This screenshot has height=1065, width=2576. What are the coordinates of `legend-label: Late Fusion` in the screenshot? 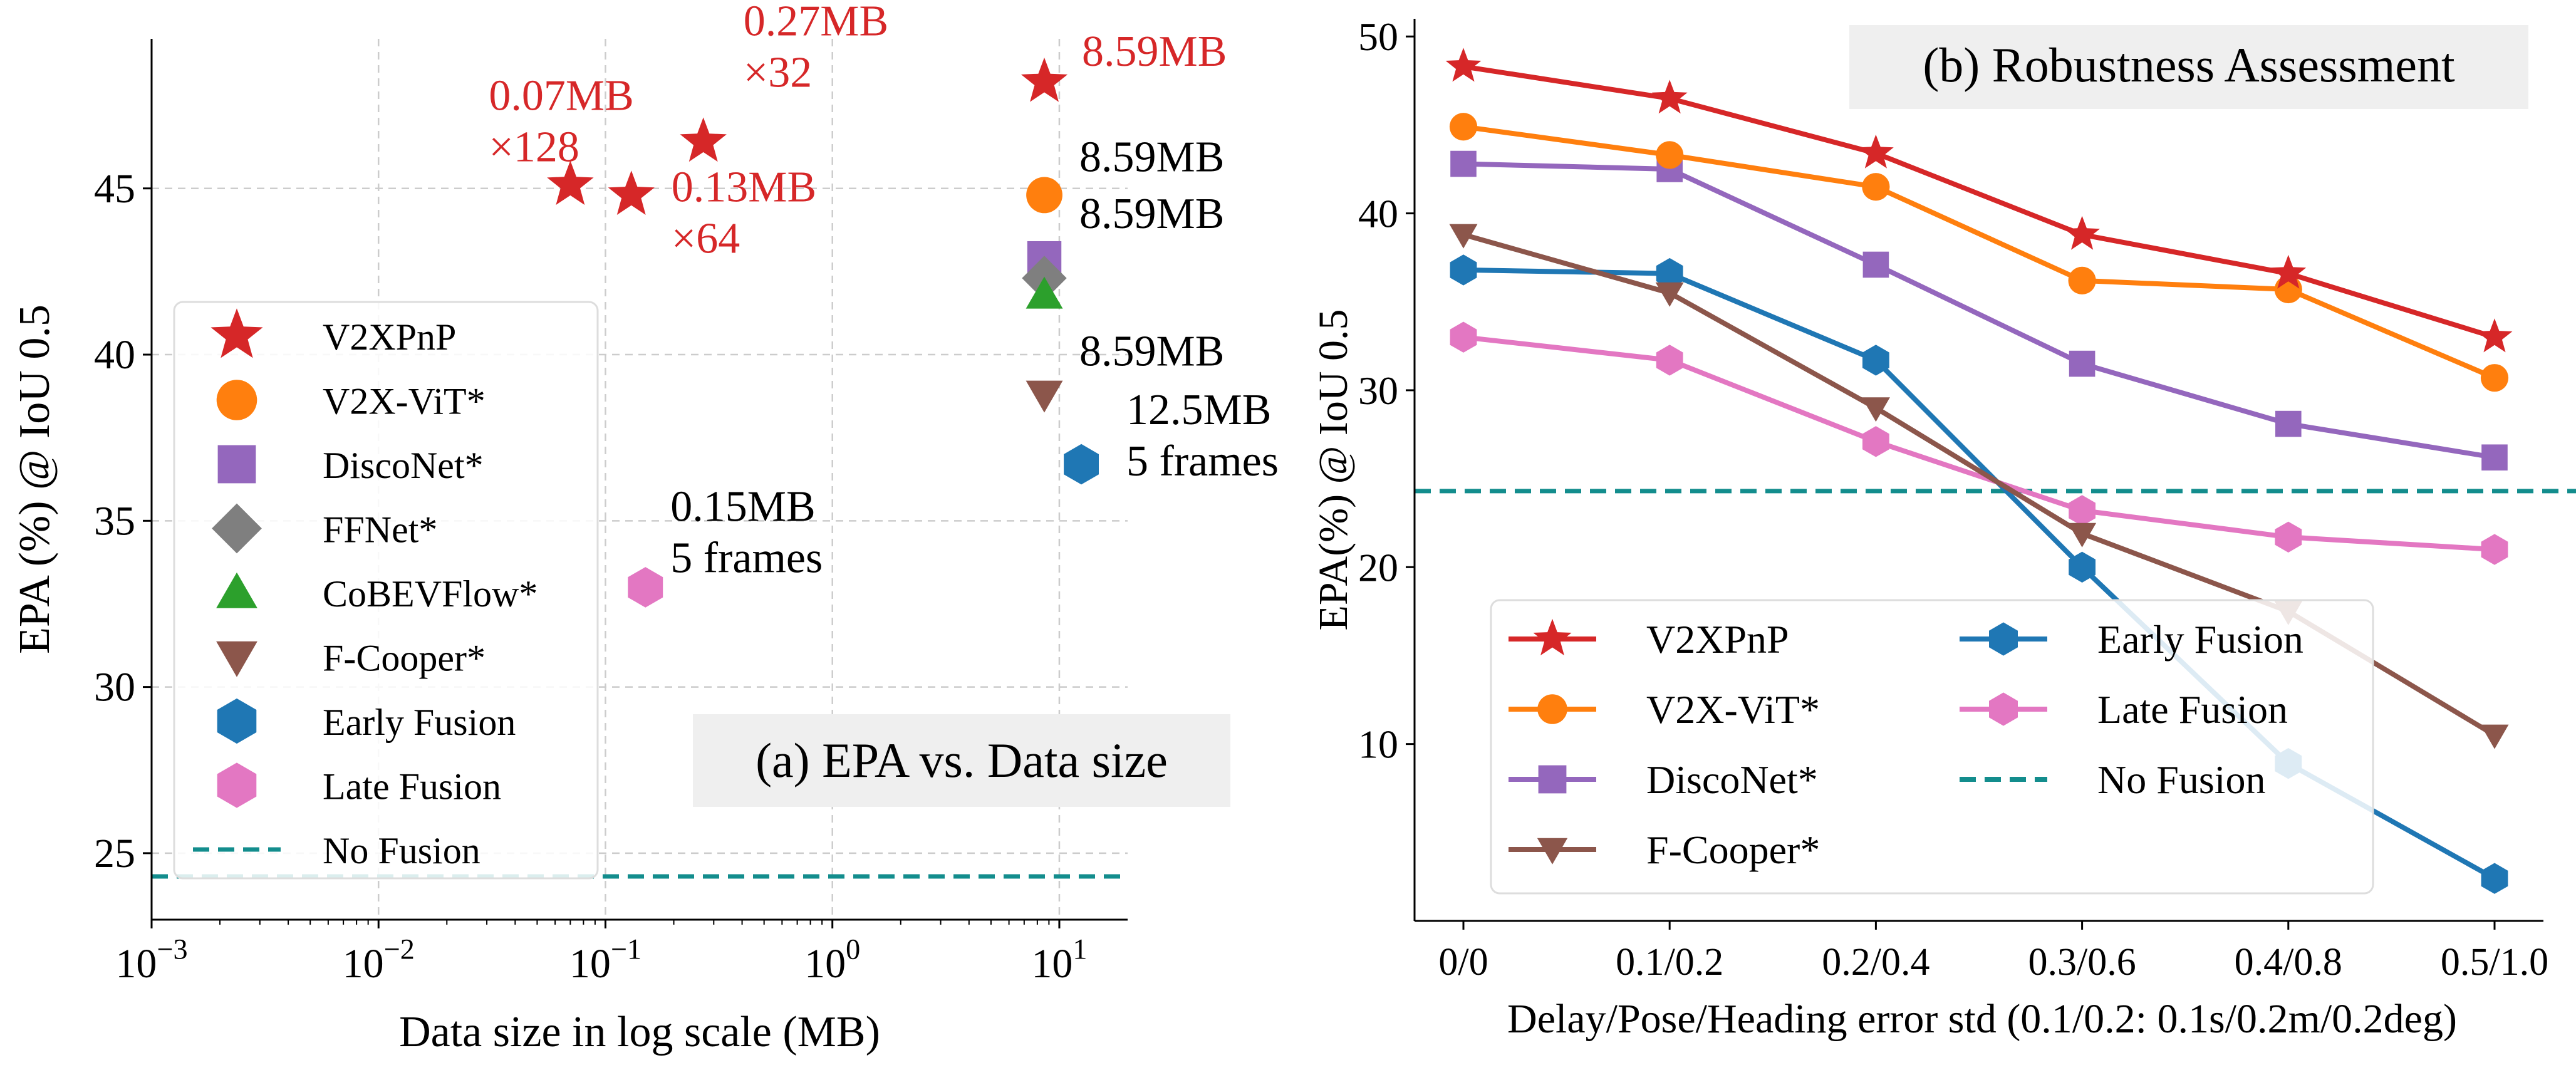 It's located at (412, 787).